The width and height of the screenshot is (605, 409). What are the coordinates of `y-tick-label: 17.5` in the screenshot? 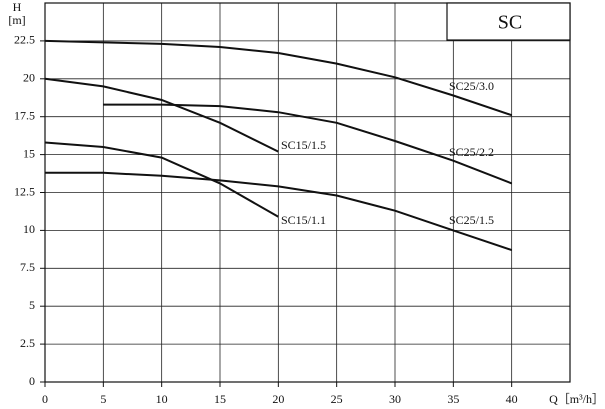 It's located at (24, 115).